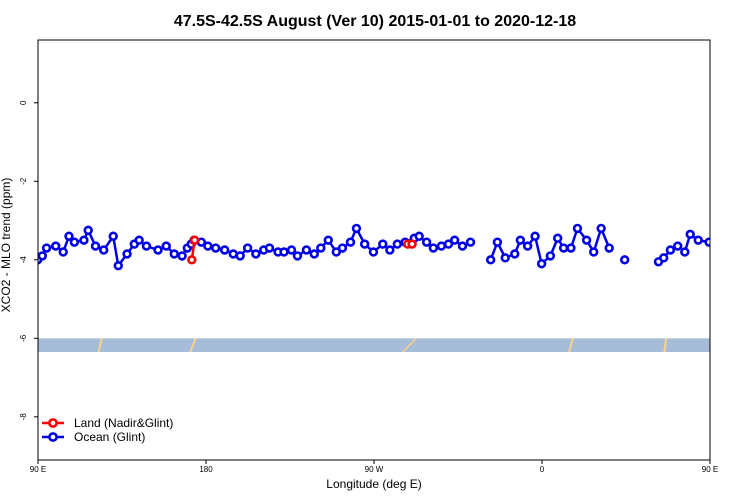 The height and width of the screenshot is (500, 750). I want to click on series-layer, so click(390, 247).